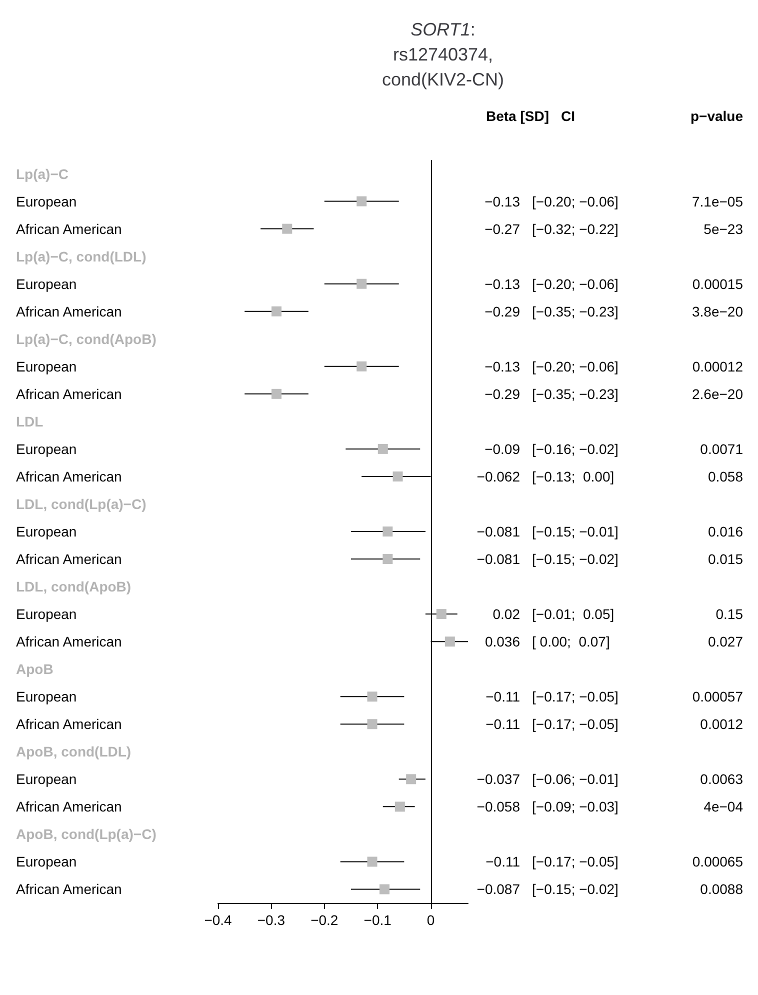 The height and width of the screenshot is (995, 758). What do you see at coordinates (502, 642) in the screenshot?
I see `text: 0.036` at bounding box center [502, 642].